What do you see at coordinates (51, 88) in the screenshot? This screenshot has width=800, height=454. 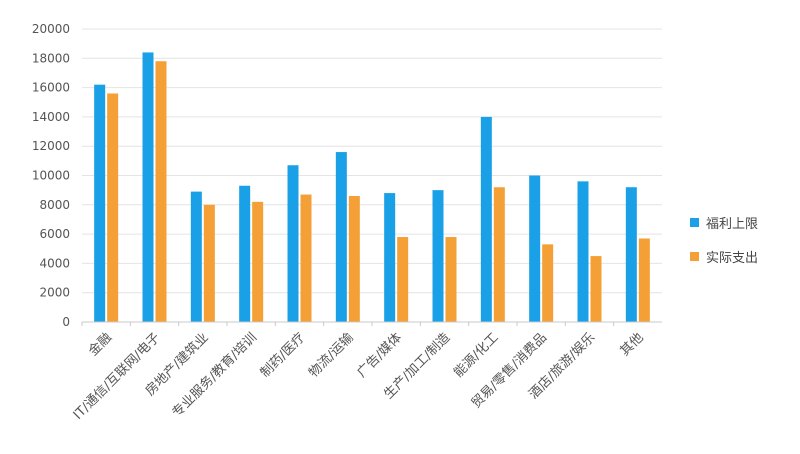 I see `y-tick-label: 16000` at bounding box center [51, 88].